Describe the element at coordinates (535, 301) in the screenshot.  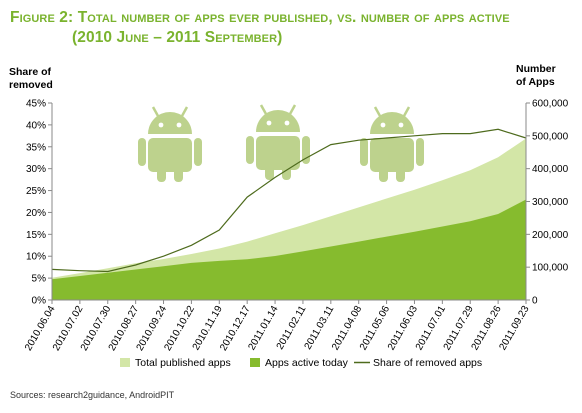
I see `right-axis-tick-label: 0` at that location.